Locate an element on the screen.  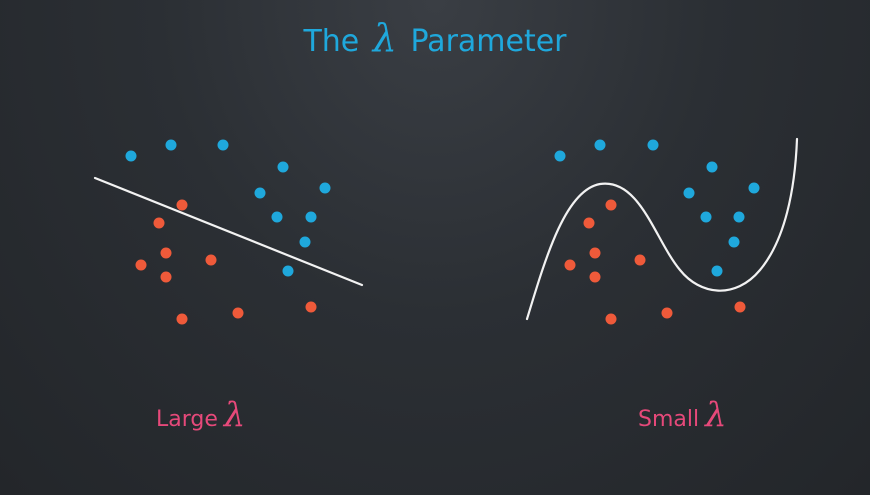
title-suffix: Parameter is located at coordinates (488, 41).